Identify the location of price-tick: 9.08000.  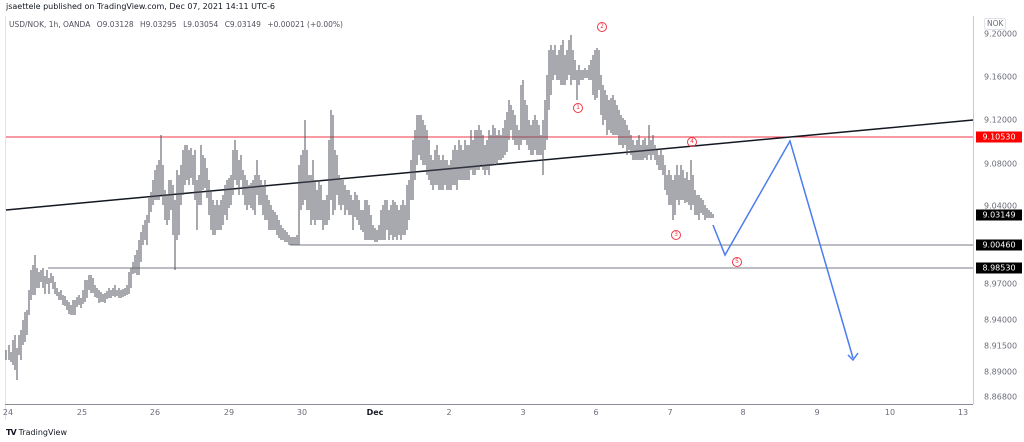
(1001, 164).